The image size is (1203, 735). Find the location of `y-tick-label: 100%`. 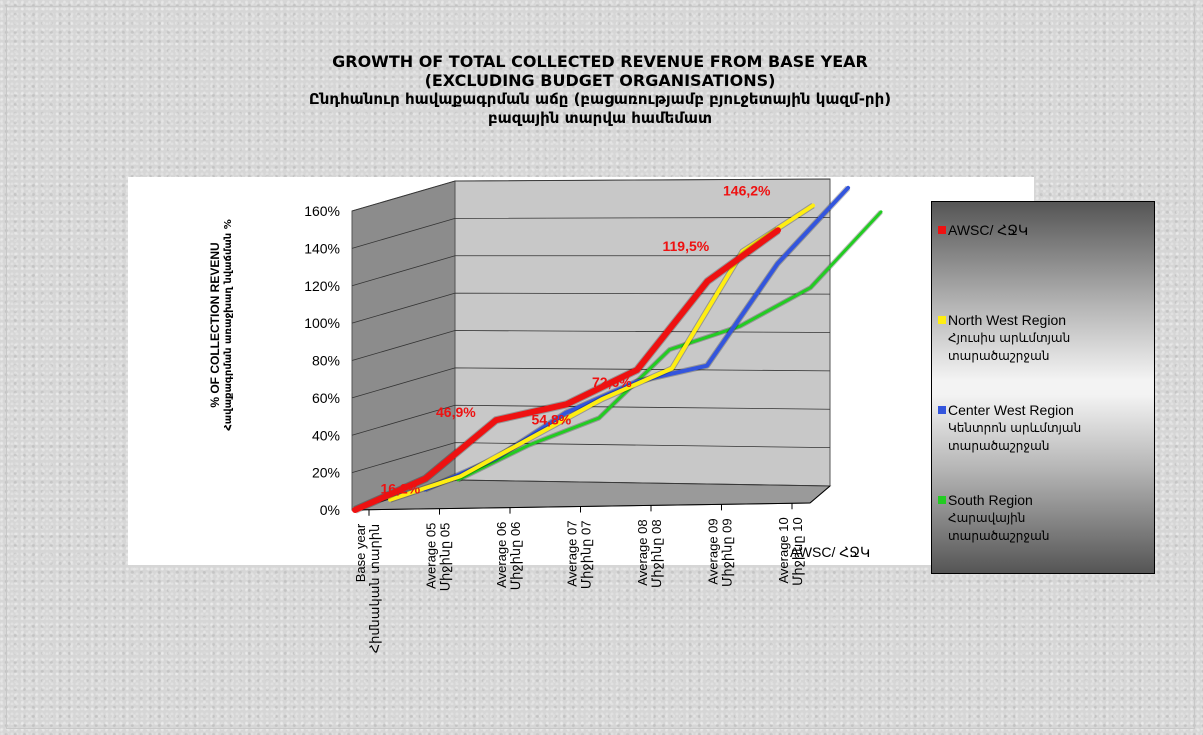

y-tick-label: 100% is located at coordinates (322, 323).